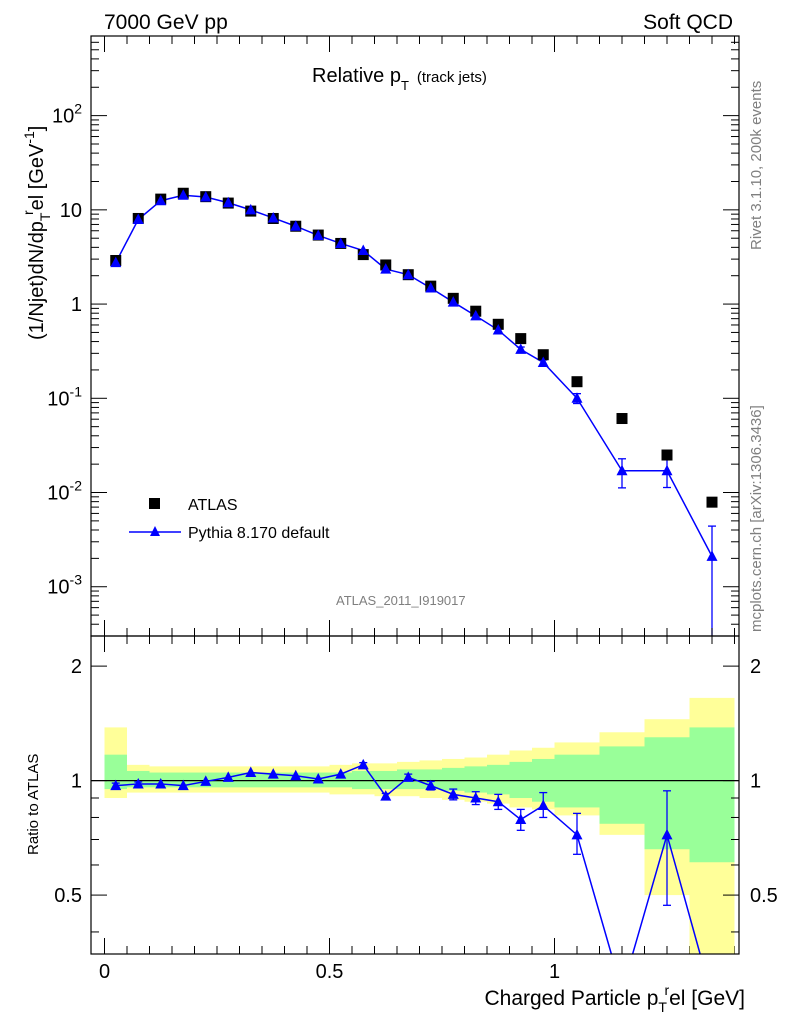 The width and height of the screenshot is (786, 1024). I want to click on rivet-label: Rivet 3.1.10, 200k events, so click(756, 165).